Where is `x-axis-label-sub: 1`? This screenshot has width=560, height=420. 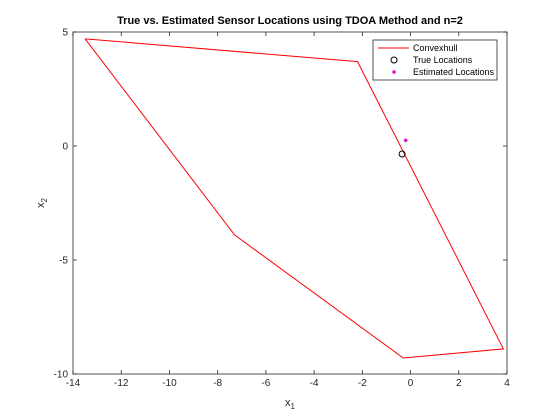 x-axis-label-sub: 1 is located at coordinates (293, 406).